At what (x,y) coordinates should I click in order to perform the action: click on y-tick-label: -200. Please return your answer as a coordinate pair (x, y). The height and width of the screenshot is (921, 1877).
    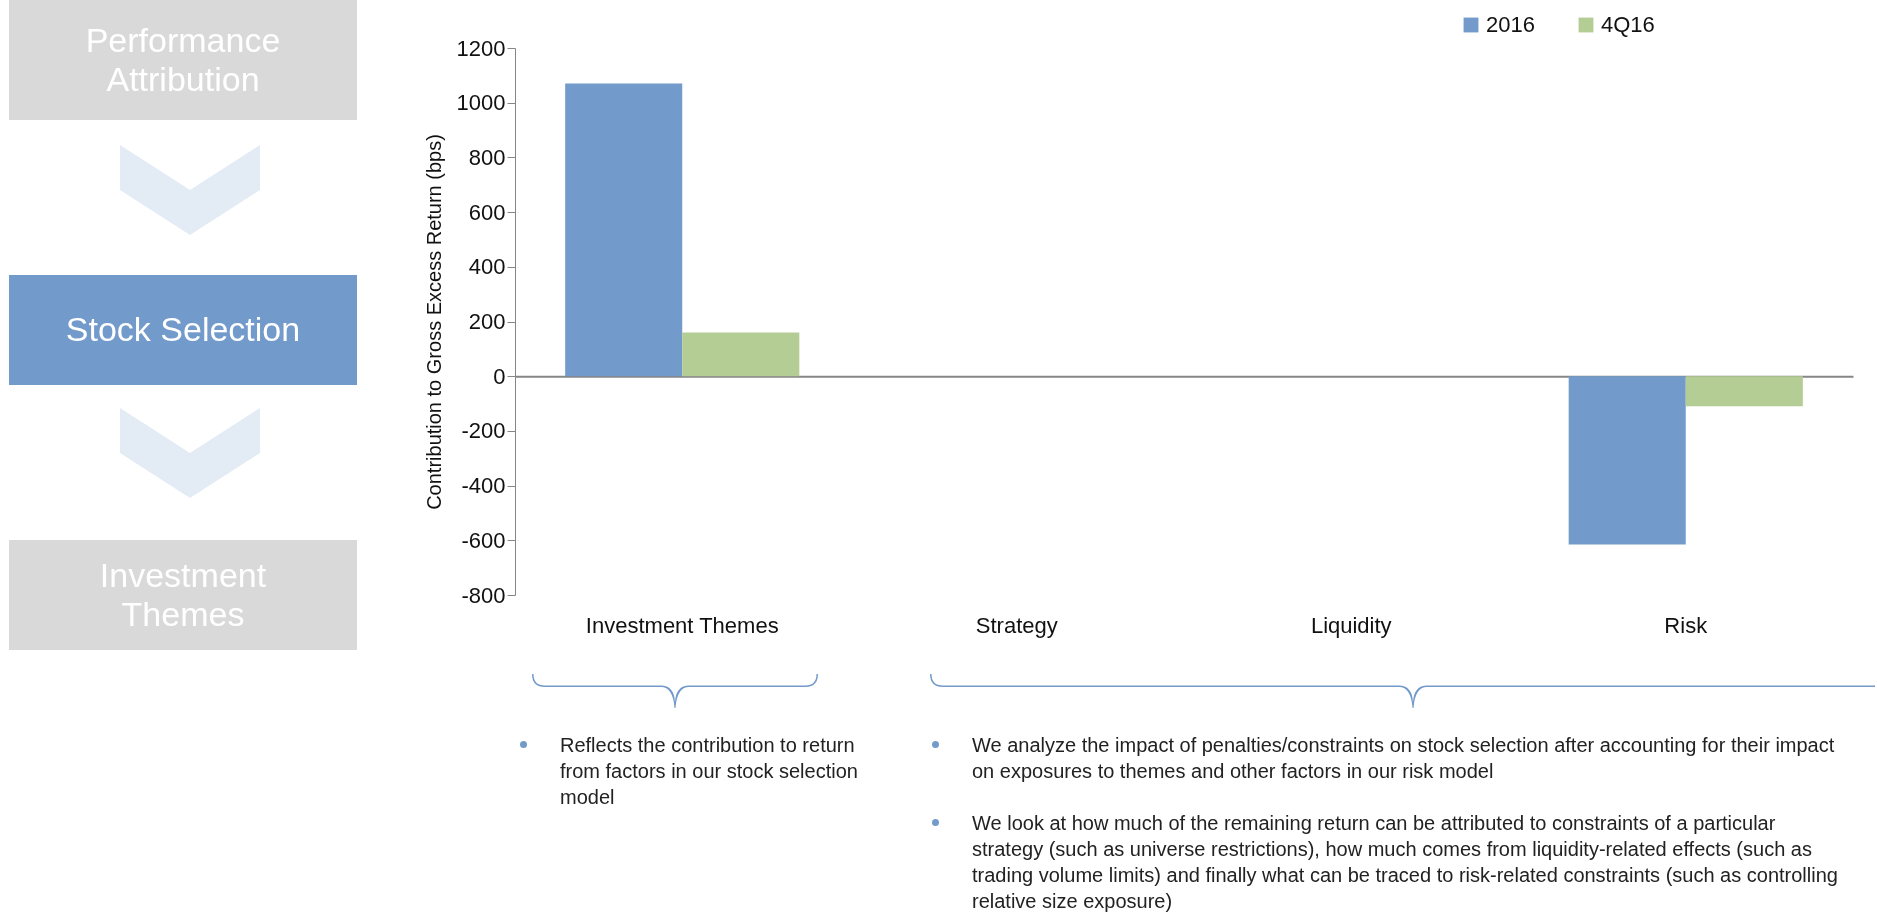
    Looking at the image, I should click on (483, 431).